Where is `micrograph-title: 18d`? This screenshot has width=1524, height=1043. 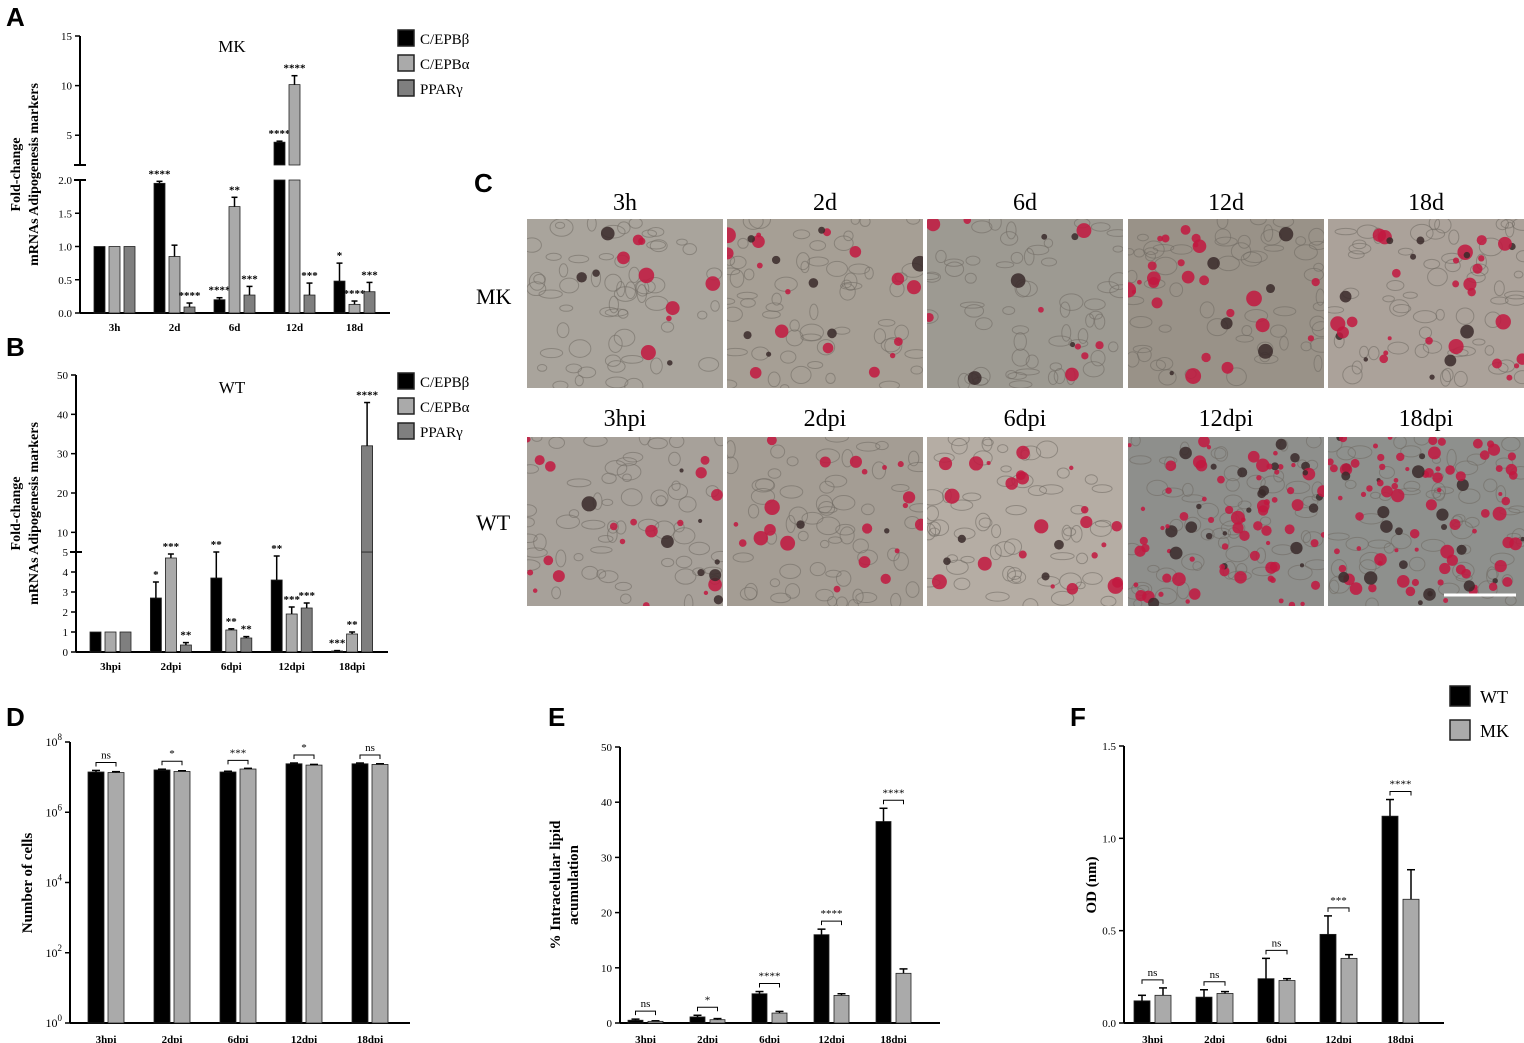 micrograph-title: 18d is located at coordinates (1426, 203).